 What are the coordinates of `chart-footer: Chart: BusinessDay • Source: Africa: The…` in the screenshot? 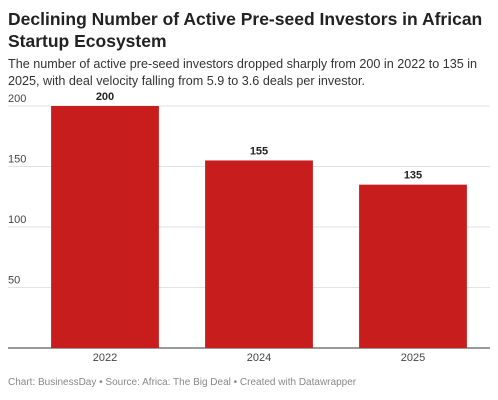 It's located at (182, 382).